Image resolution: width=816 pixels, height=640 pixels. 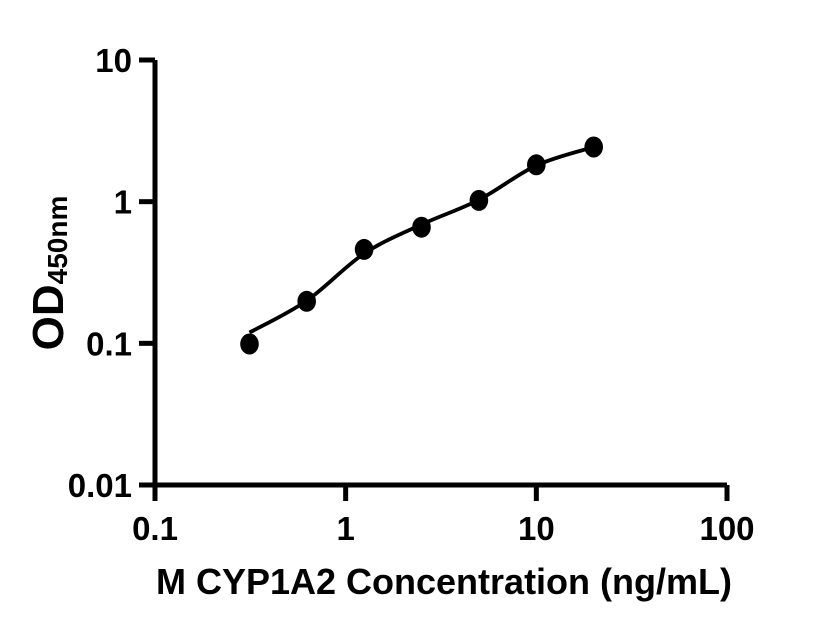 What do you see at coordinates (48, 317) in the screenshot?
I see `y-axis-title-main: OD` at bounding box center [48, 317].